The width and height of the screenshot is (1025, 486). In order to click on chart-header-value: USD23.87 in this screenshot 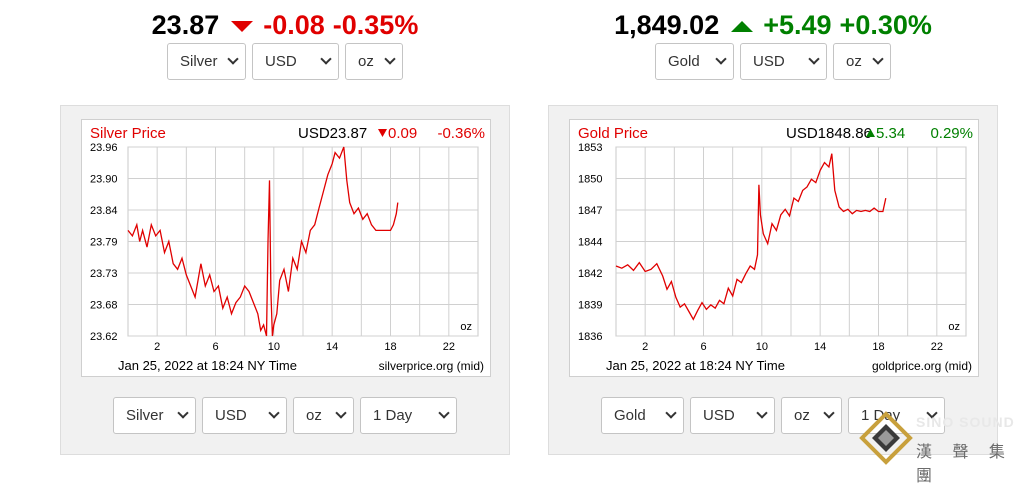, I will do `click(332, 133)`.